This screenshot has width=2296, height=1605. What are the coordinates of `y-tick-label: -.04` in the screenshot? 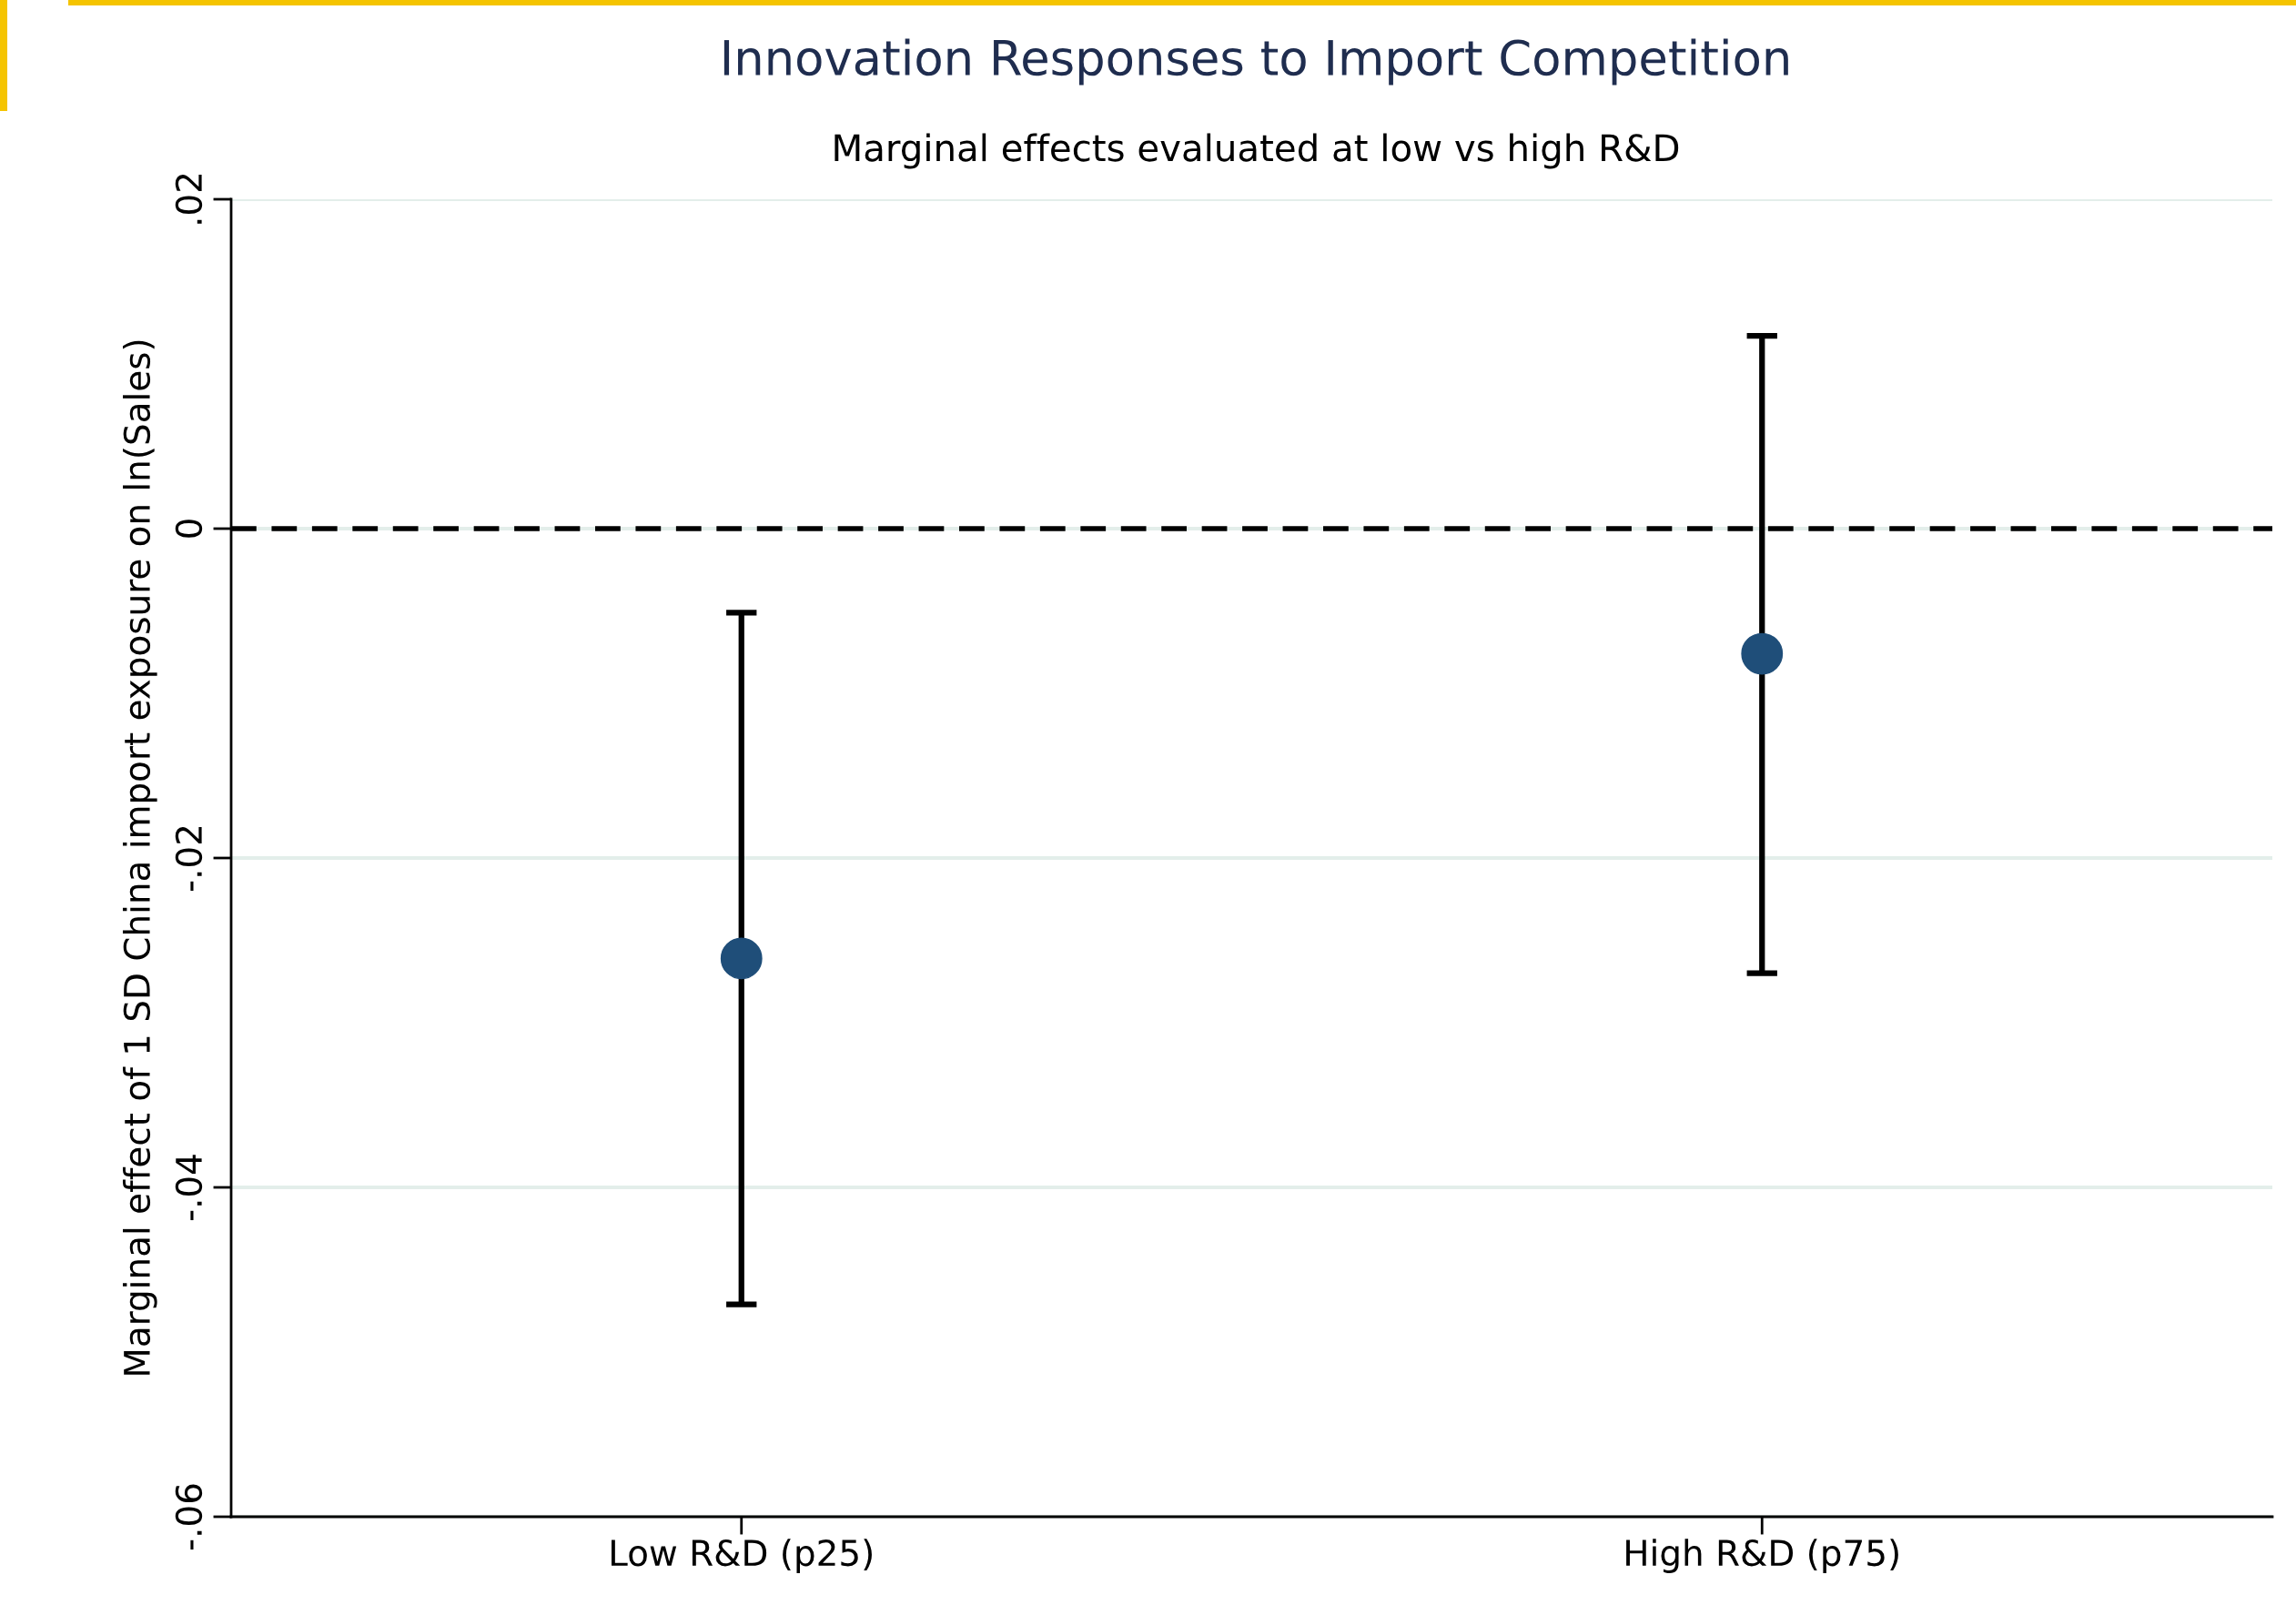 It's located at (189, 1188).